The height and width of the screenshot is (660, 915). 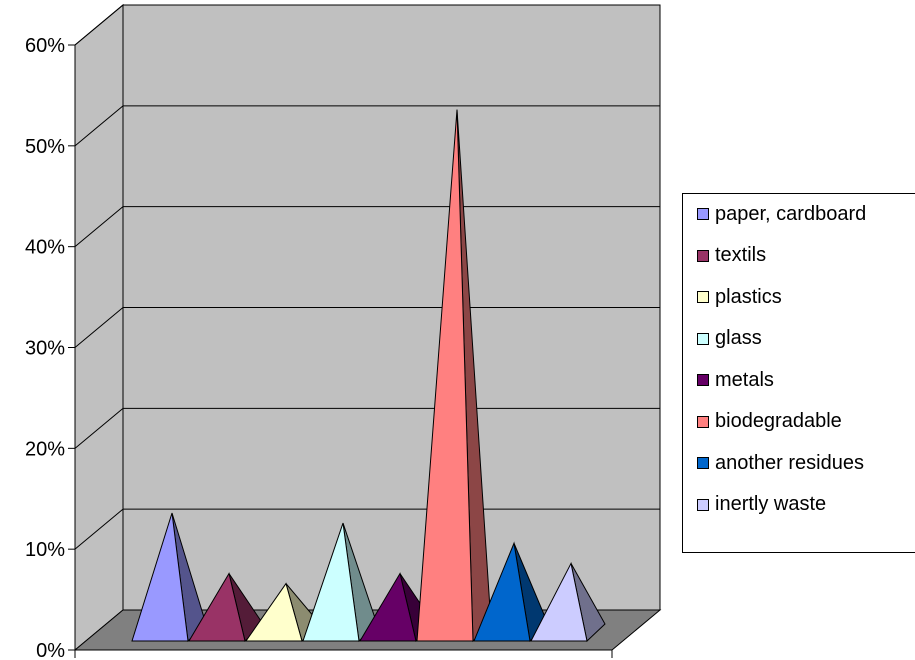 I want to click on legend-label: glass, so click(x=738, y=338).